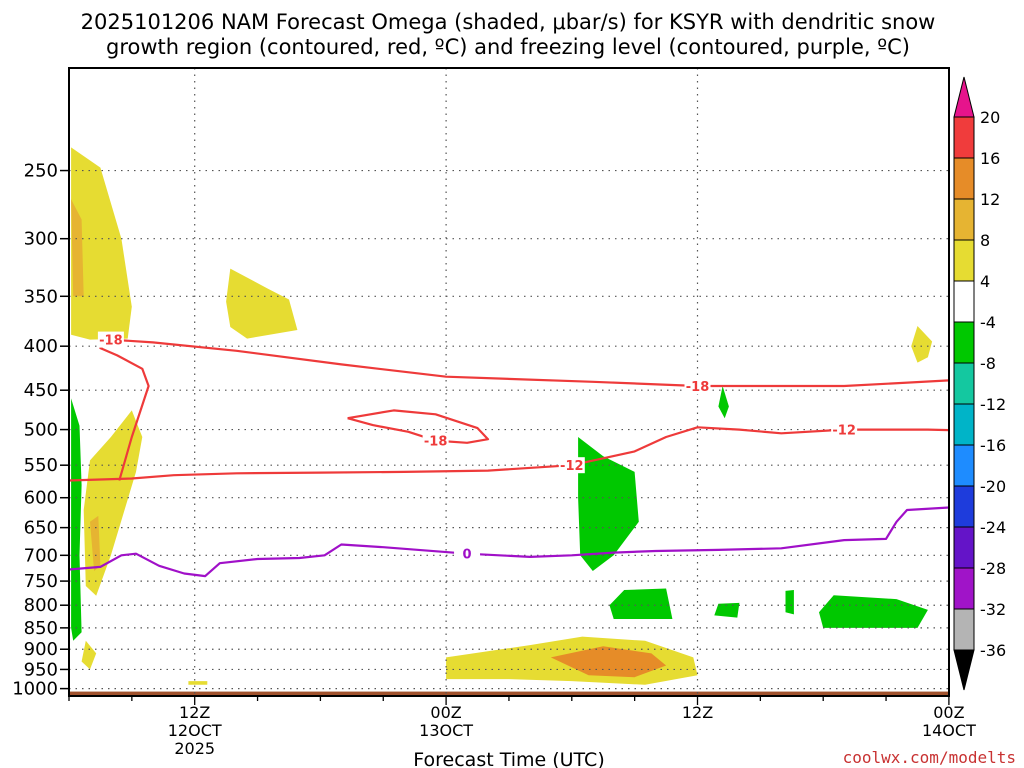 This screenshot has height=768, width=1024. I want to click on x-tick-label: 13OCT, so click(446, 730).